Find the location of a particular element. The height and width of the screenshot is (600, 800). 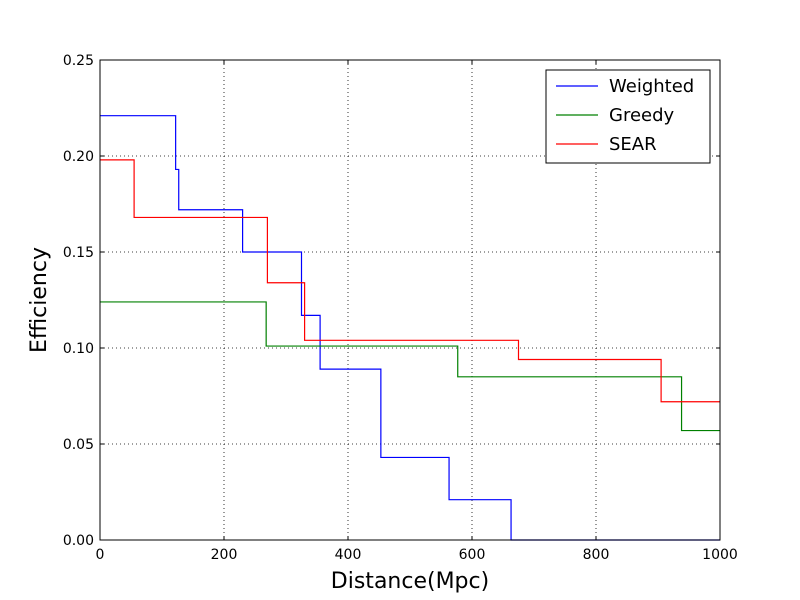

legend-label-sear: SEAR is located at coordinates (633, 144).